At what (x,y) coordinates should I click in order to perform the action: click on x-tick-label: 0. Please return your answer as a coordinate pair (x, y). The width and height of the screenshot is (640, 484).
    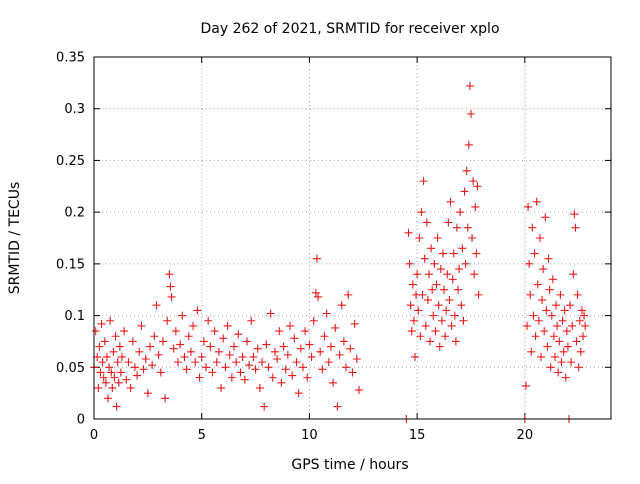
    Looking at the image, I should click on (94, 435).